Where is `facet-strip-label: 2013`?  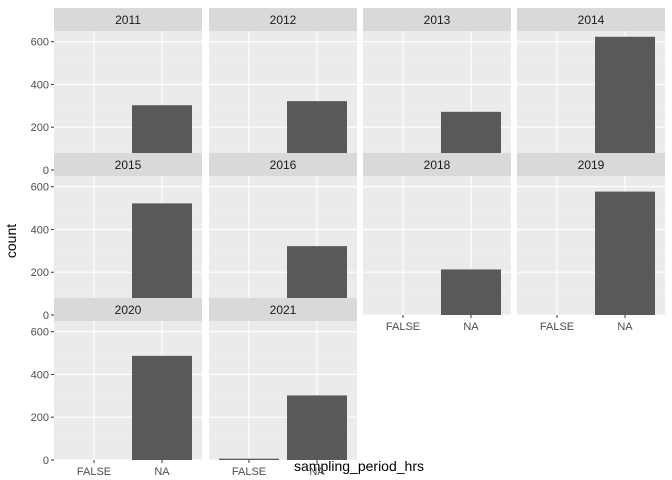
facet-strip-label: 2013 is located at coordinates (437, 20).